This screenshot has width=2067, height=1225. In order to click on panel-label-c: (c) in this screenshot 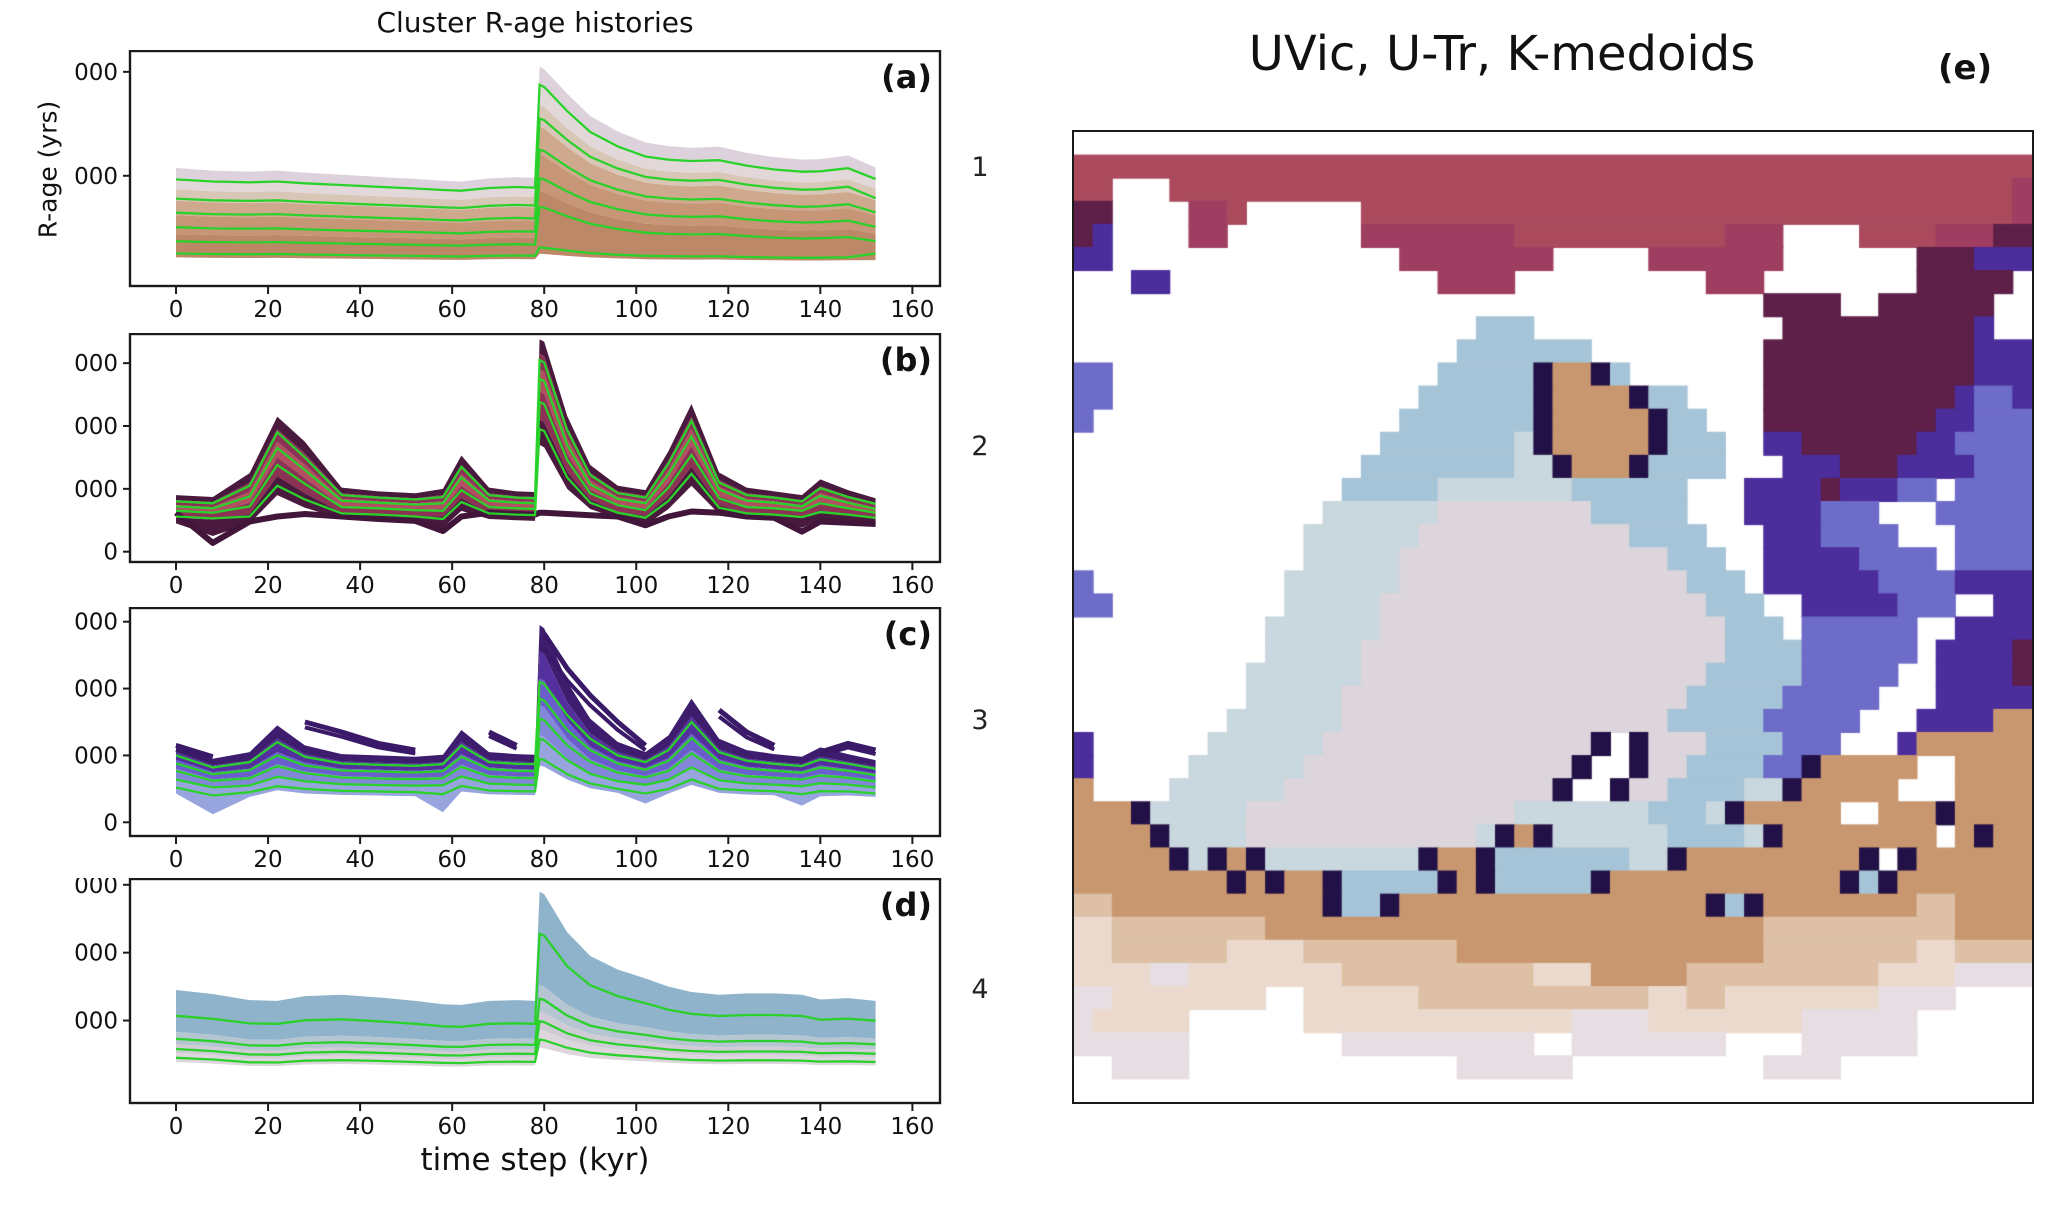, I will do `click(907, 634)`.